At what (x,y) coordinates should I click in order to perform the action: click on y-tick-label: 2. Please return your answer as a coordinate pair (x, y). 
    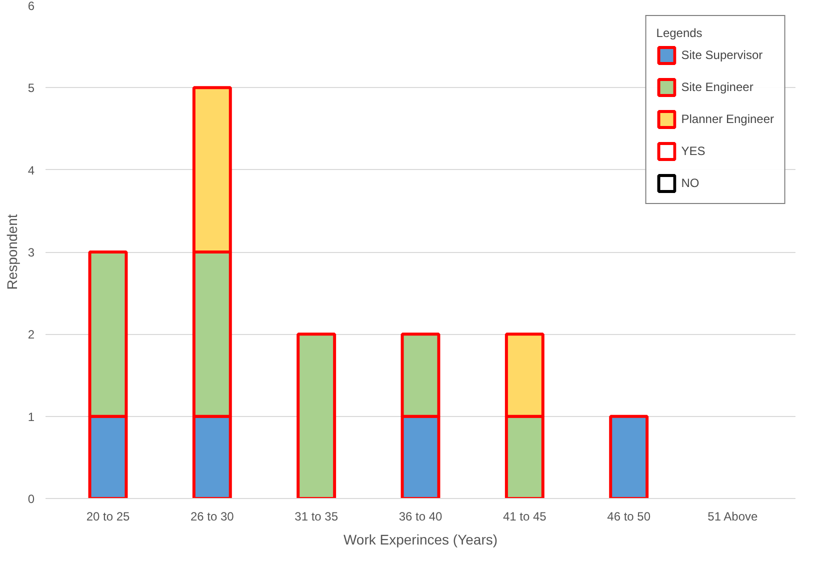
    Looking at the image, I should click on (31, 335).